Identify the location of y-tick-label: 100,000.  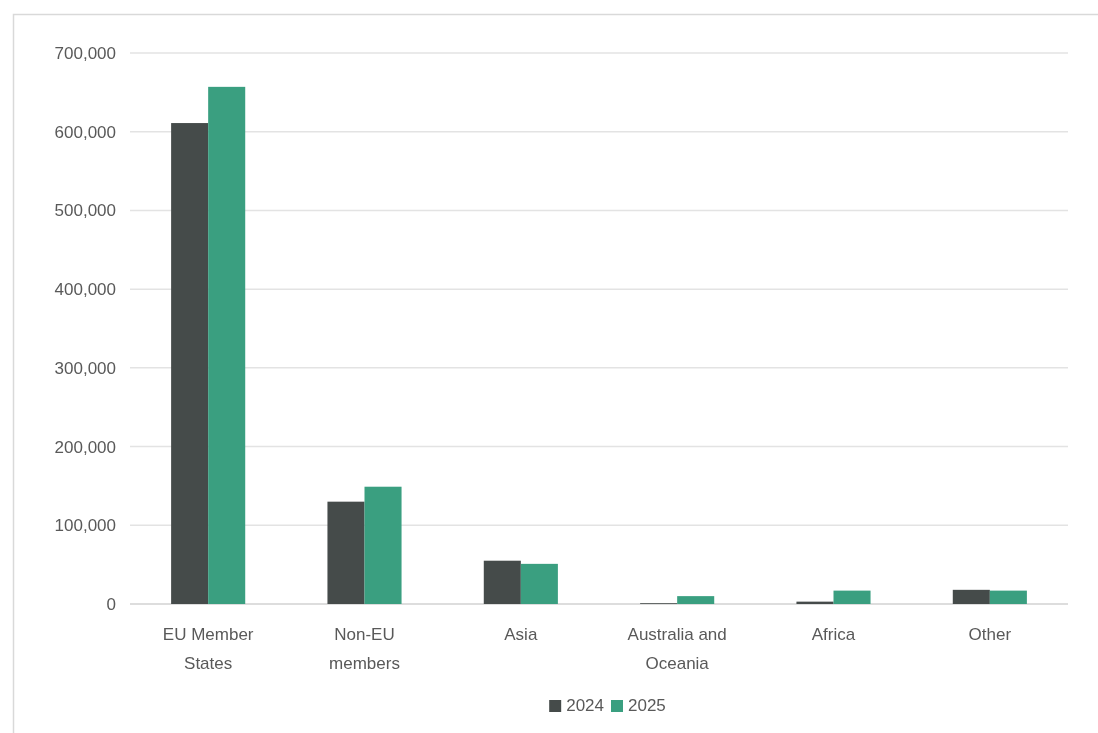
(85, 526).